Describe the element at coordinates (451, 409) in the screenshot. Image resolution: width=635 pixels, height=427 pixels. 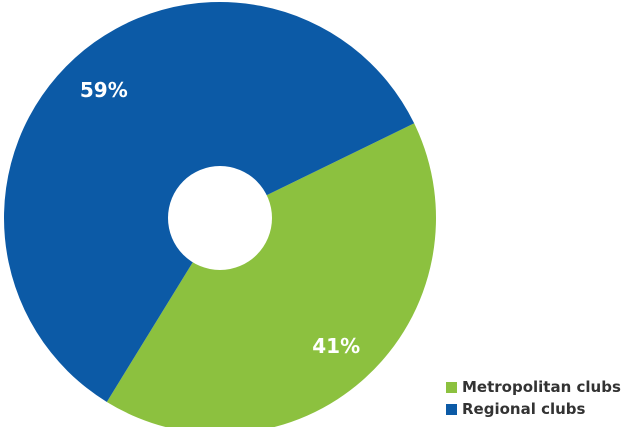
I see `legend-swatch-regional` at that location.